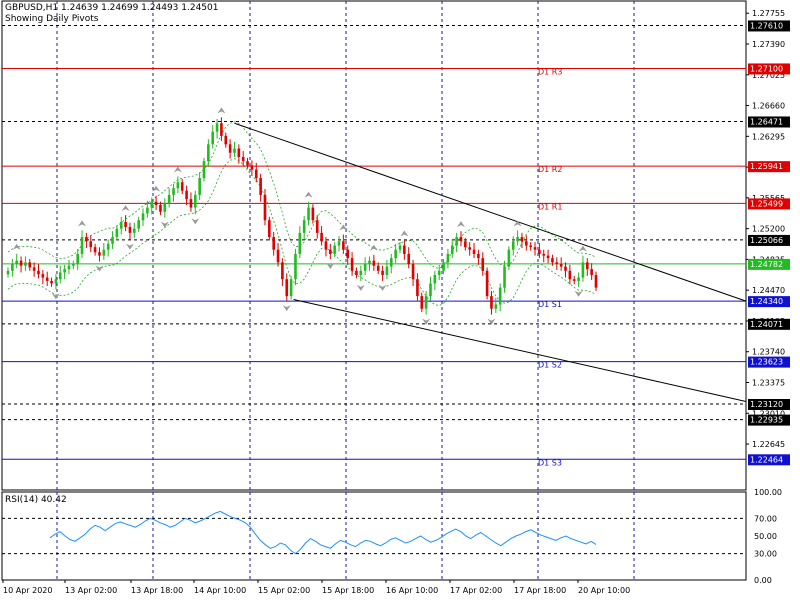  Describe the element at coordinates (766, 68) in the screenshot. I see `price-tag-text: 1.27100` at that location.